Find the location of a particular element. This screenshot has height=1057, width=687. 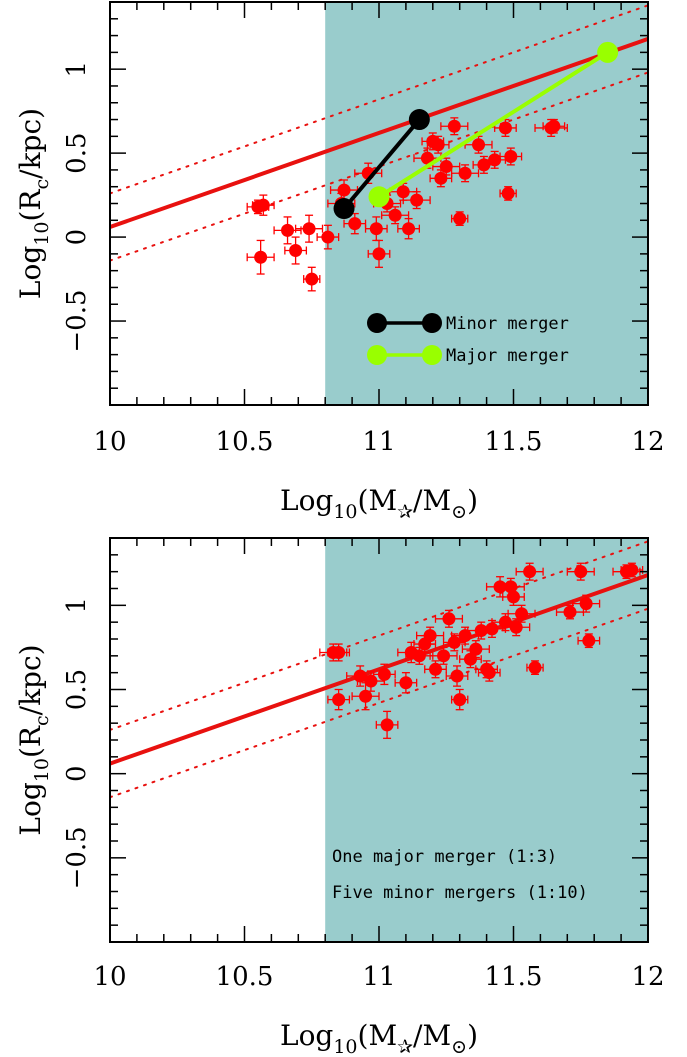

legend-item: Major merger is located at coordinates (468, 355).